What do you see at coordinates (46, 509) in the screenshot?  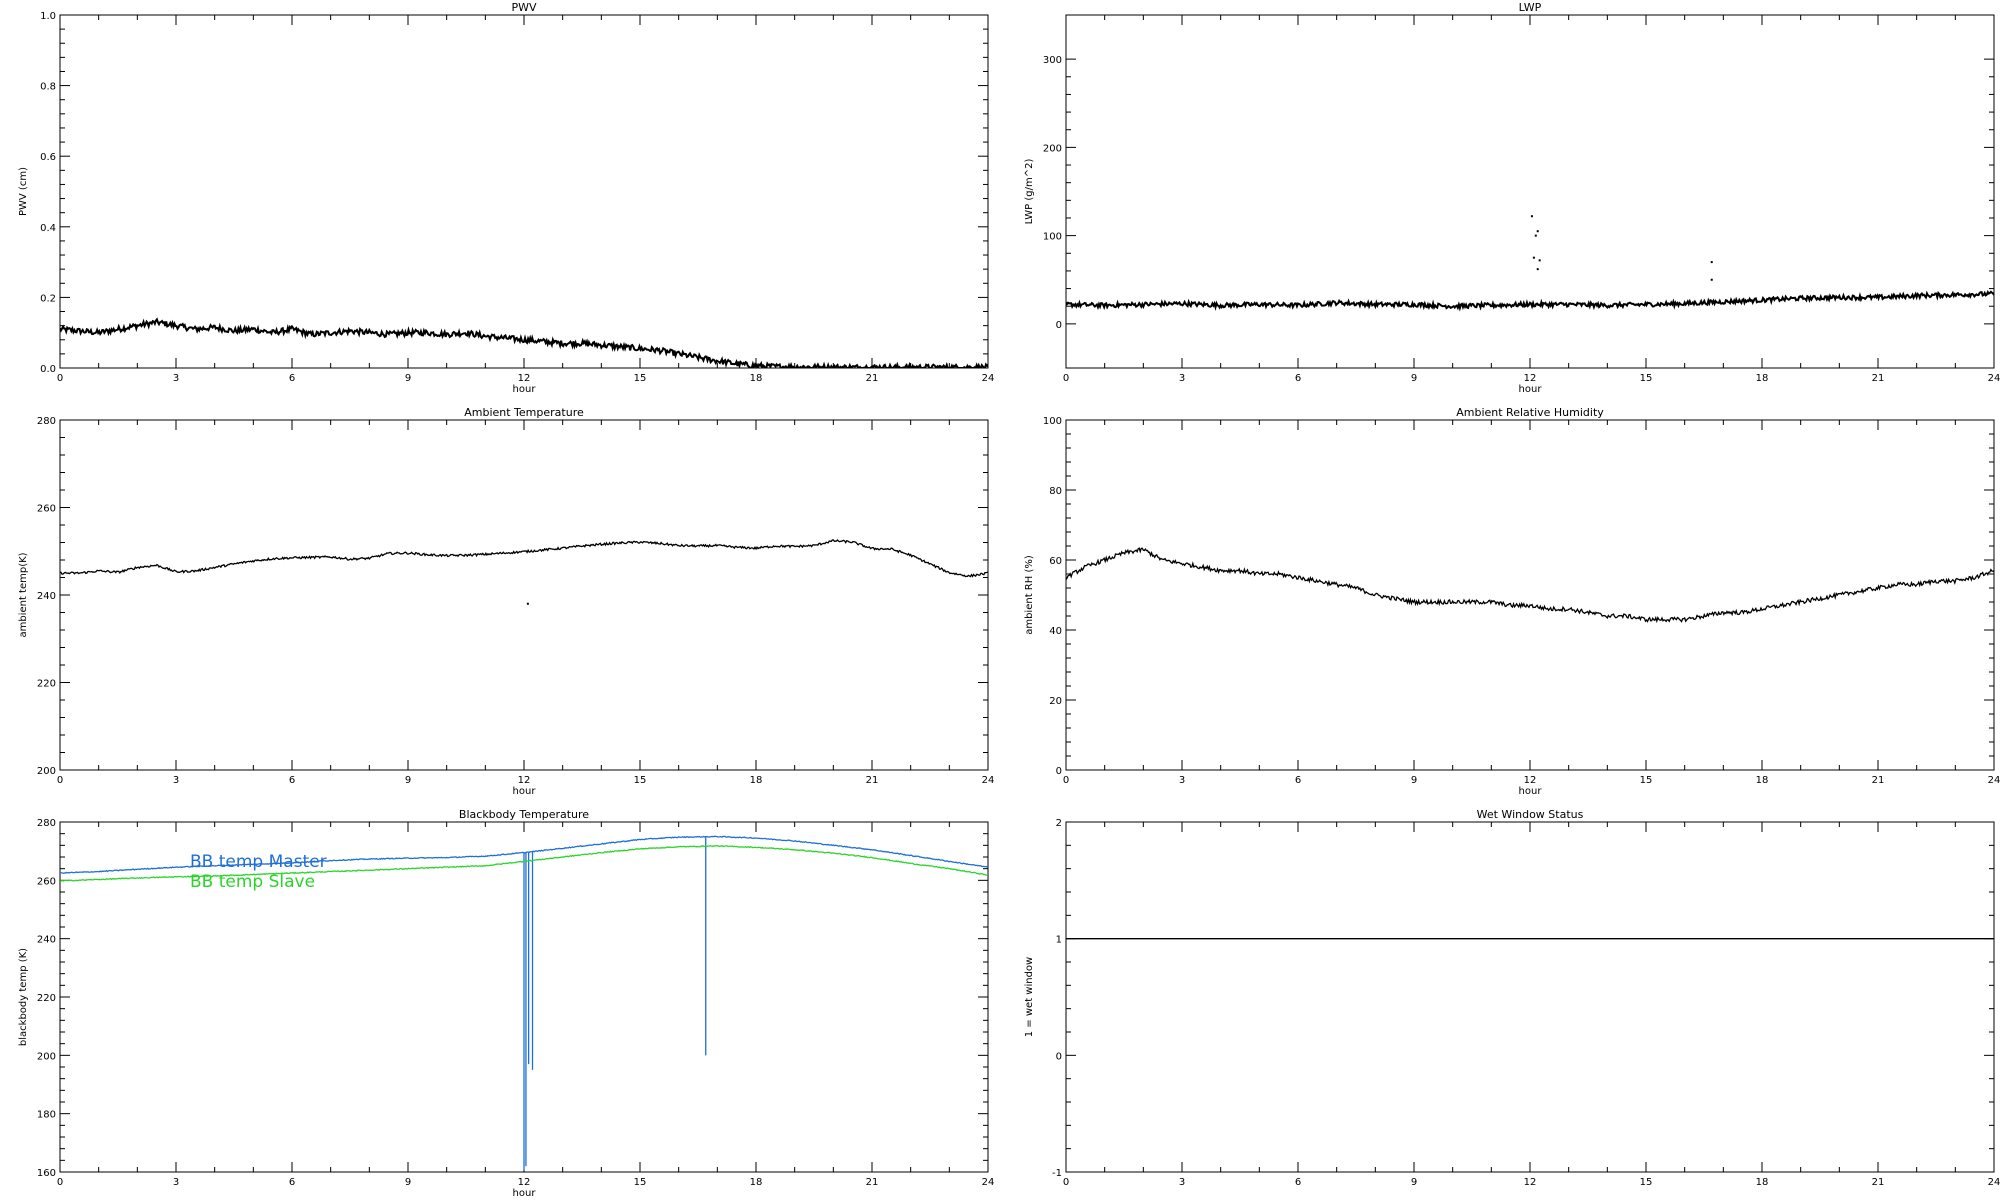 I see `y-tick-label: 260` at bounding box center [46, 509].